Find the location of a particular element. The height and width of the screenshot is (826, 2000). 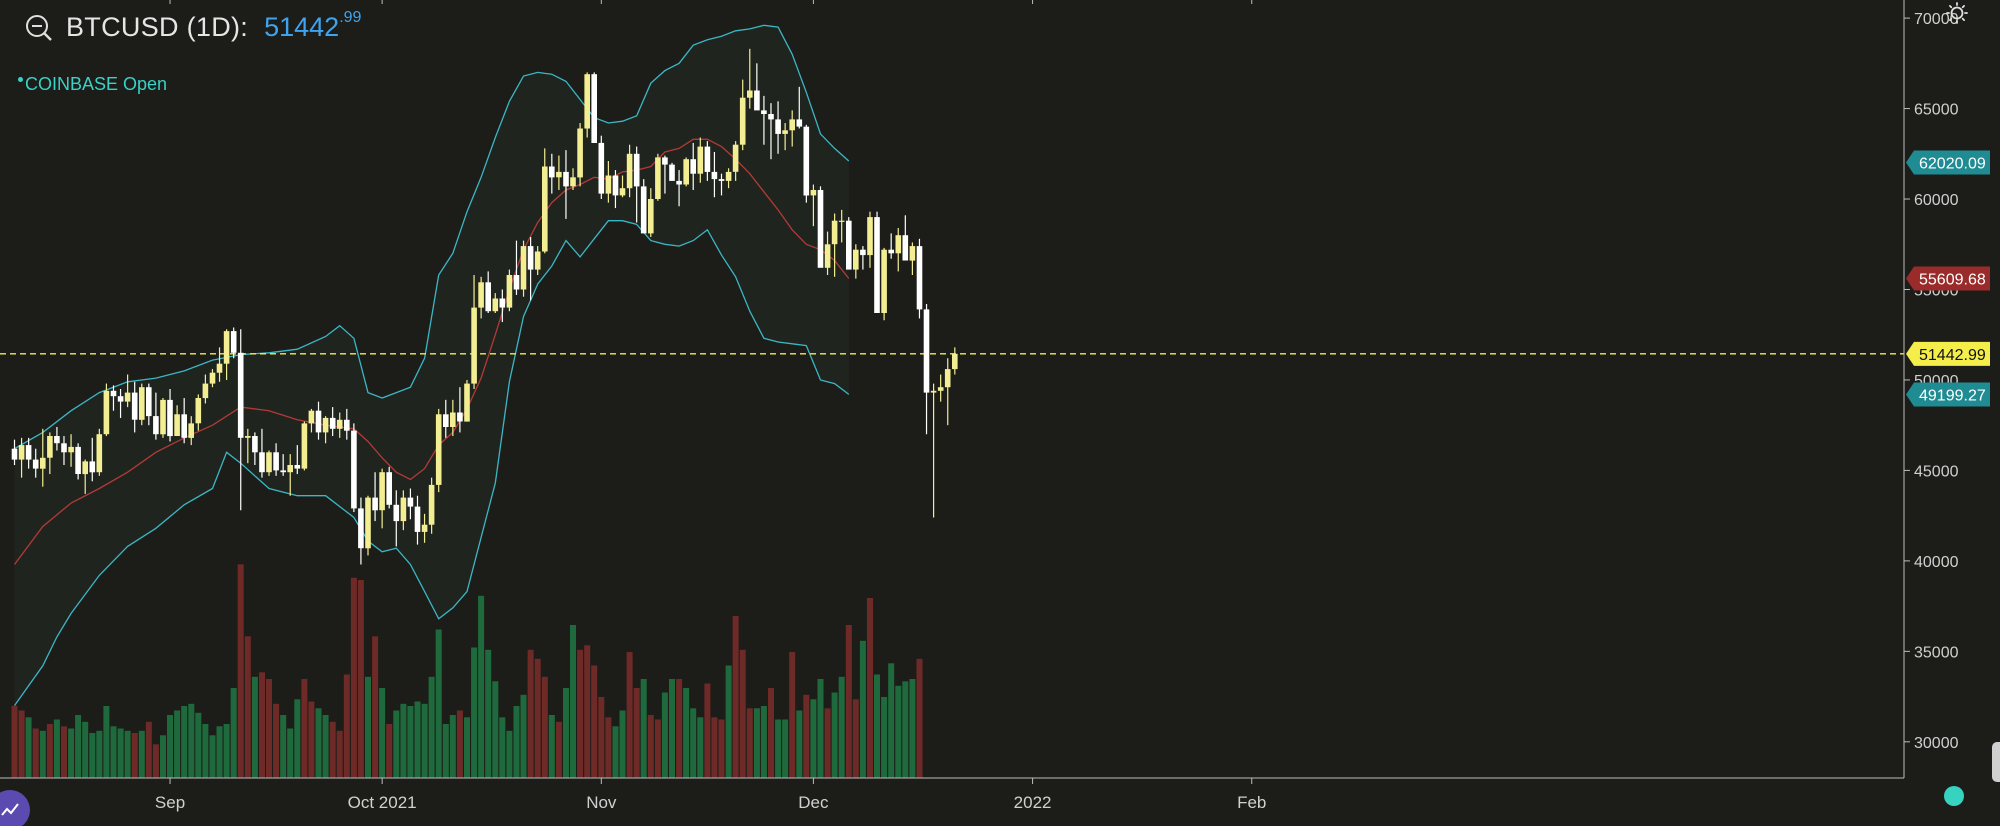

price-tag: 51442.99 is located at coordinates (1948, 353).